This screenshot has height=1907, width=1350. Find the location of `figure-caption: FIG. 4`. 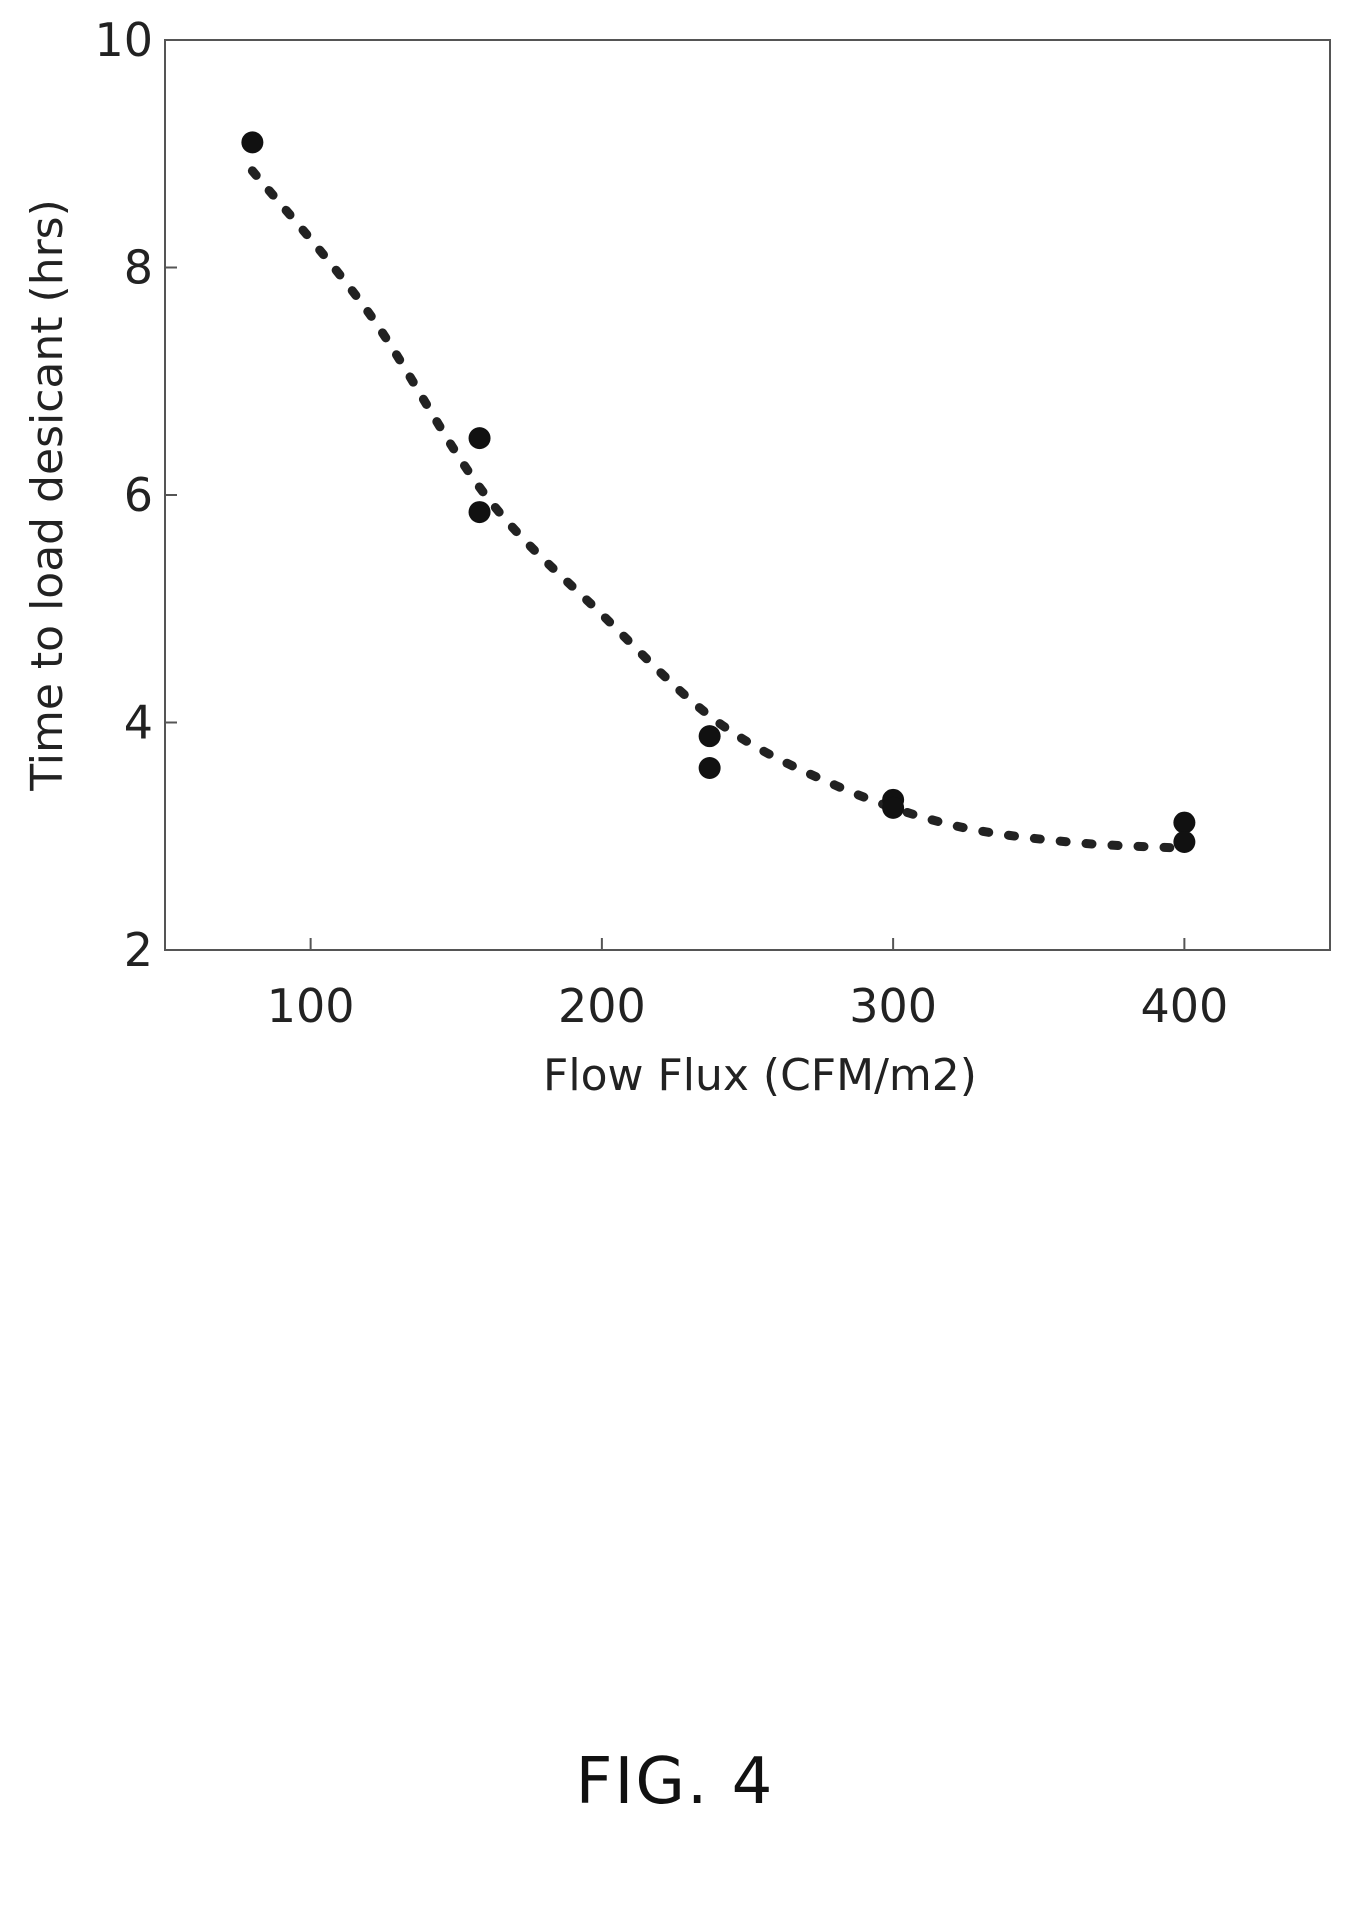

figure-caption: FIG. 4 is located at coordinates (675, 1782).